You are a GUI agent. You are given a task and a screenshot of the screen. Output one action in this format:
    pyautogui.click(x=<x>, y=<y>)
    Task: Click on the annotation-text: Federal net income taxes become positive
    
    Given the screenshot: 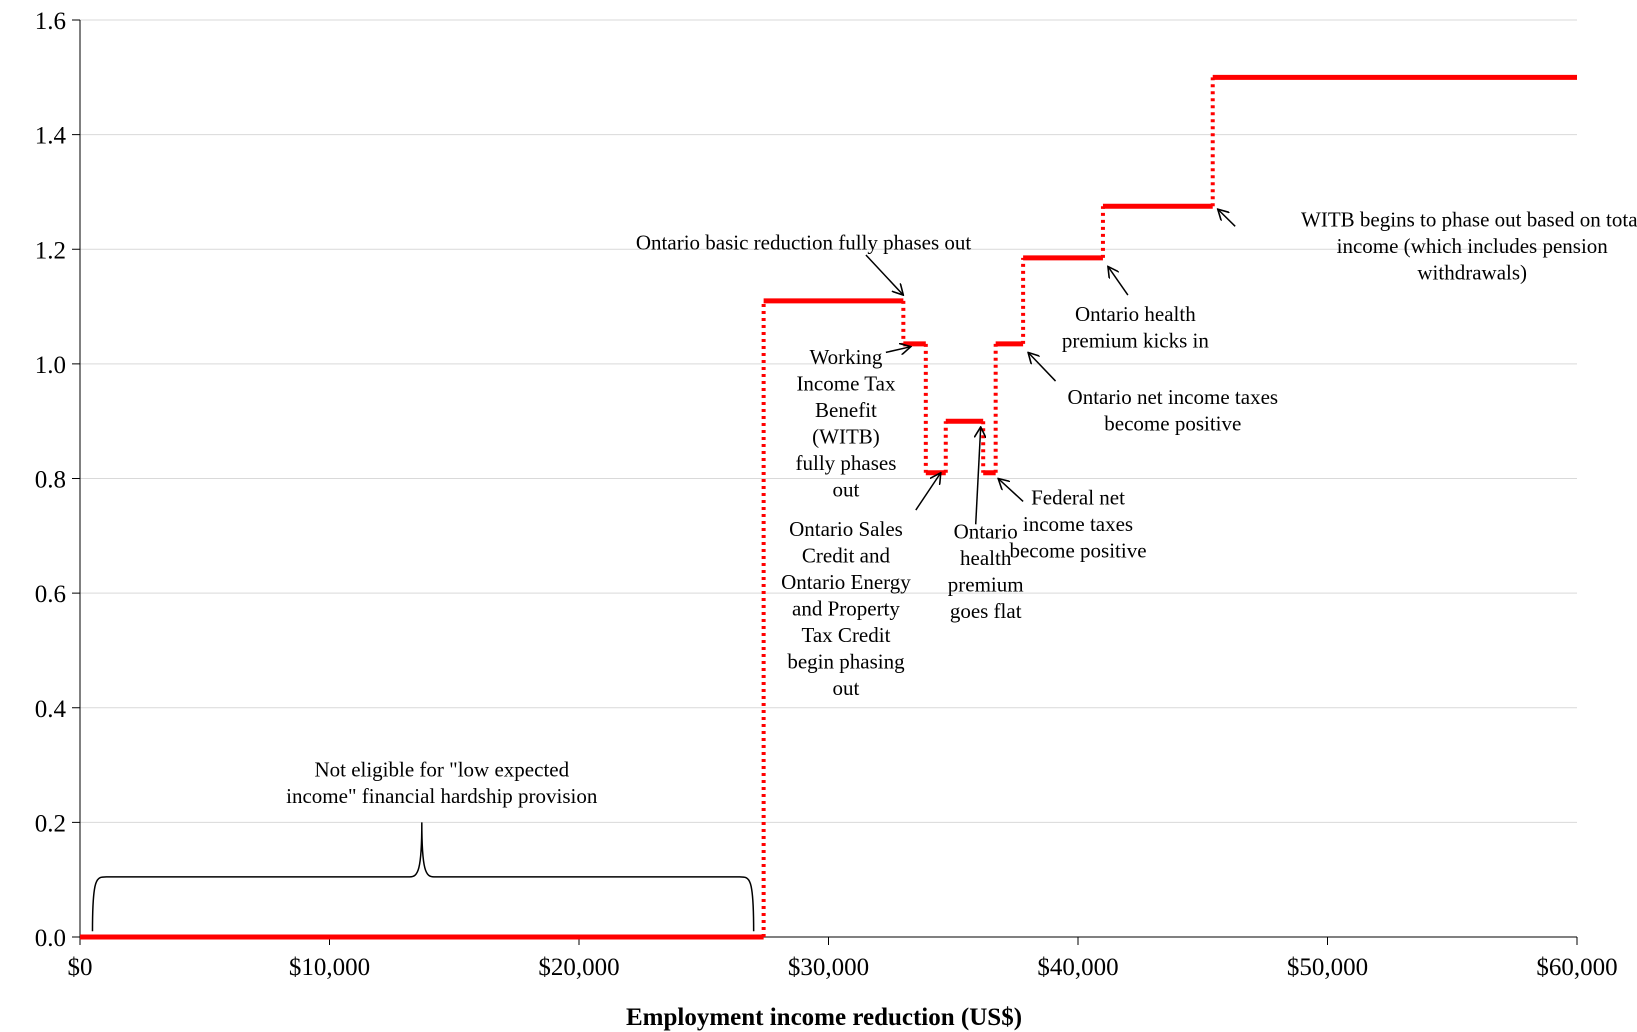 What is the action you would take?
    pyautogui.click(x=1077, y=523)
    